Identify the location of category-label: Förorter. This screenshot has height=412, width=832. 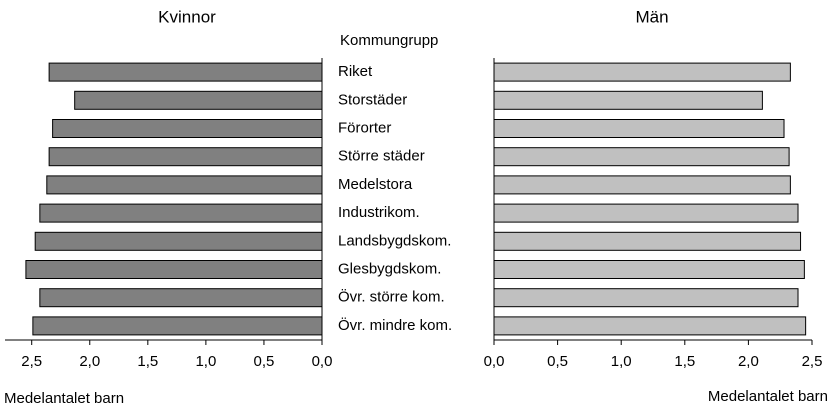
(364, 127).